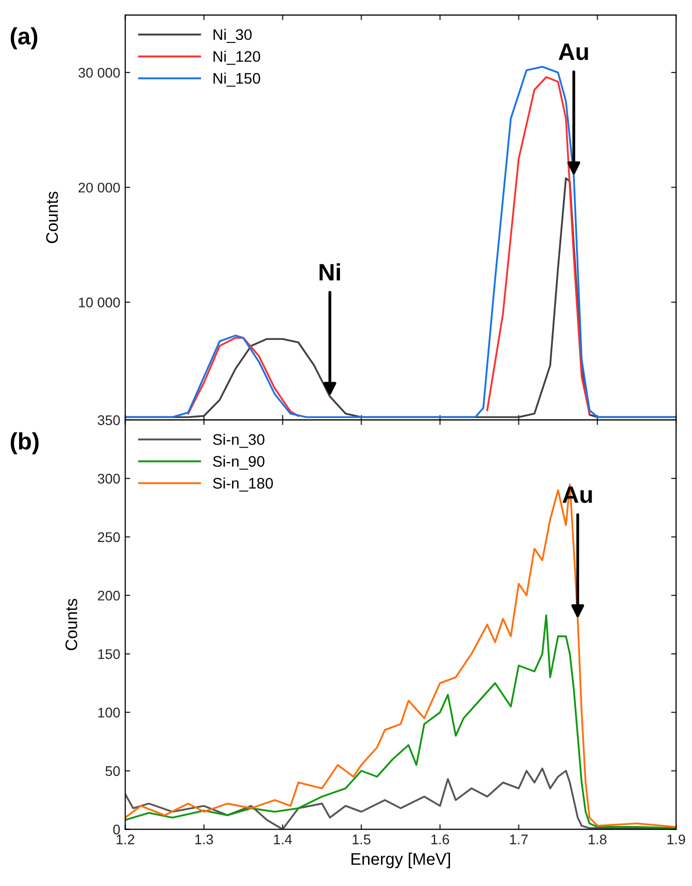 The height and width of the screenshot is (886, 692). What do you see at coordinates (109, 479) in the screenshot?
I see `y-tick-label: 300` at bounding box center [109, 479].